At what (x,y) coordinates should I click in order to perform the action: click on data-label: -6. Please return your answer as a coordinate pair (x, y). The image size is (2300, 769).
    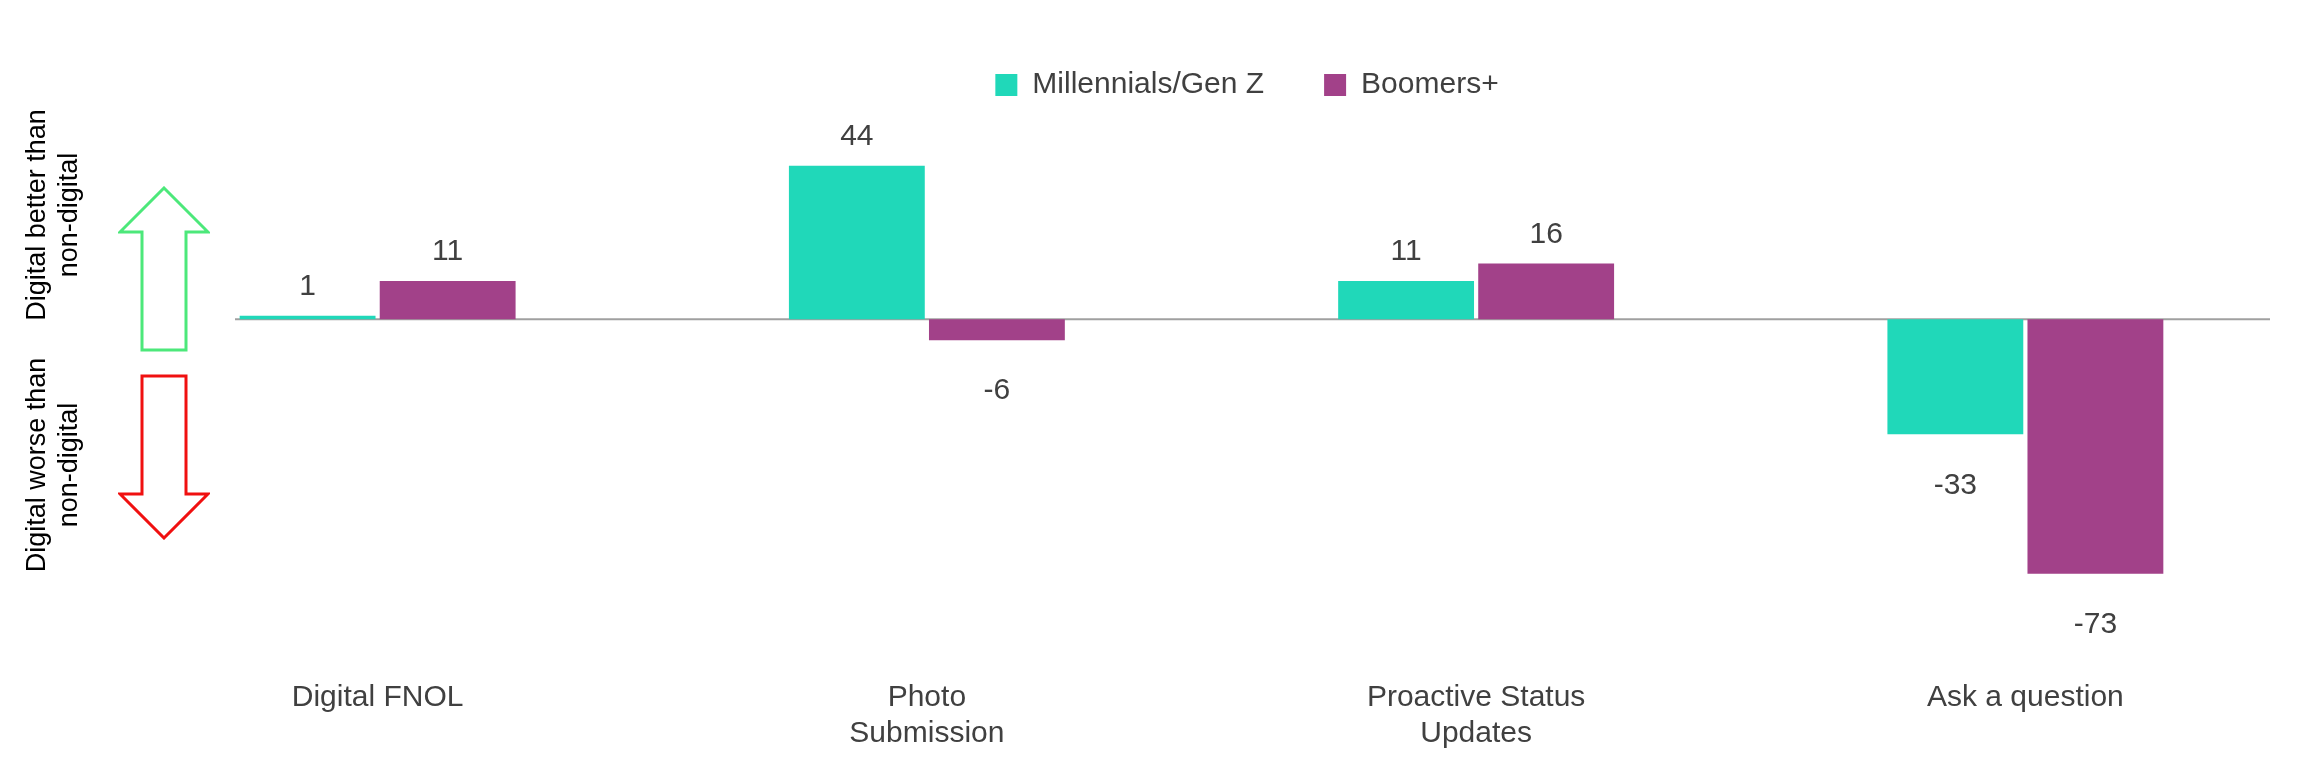
    Looking at the image, I should click on (997, 389).